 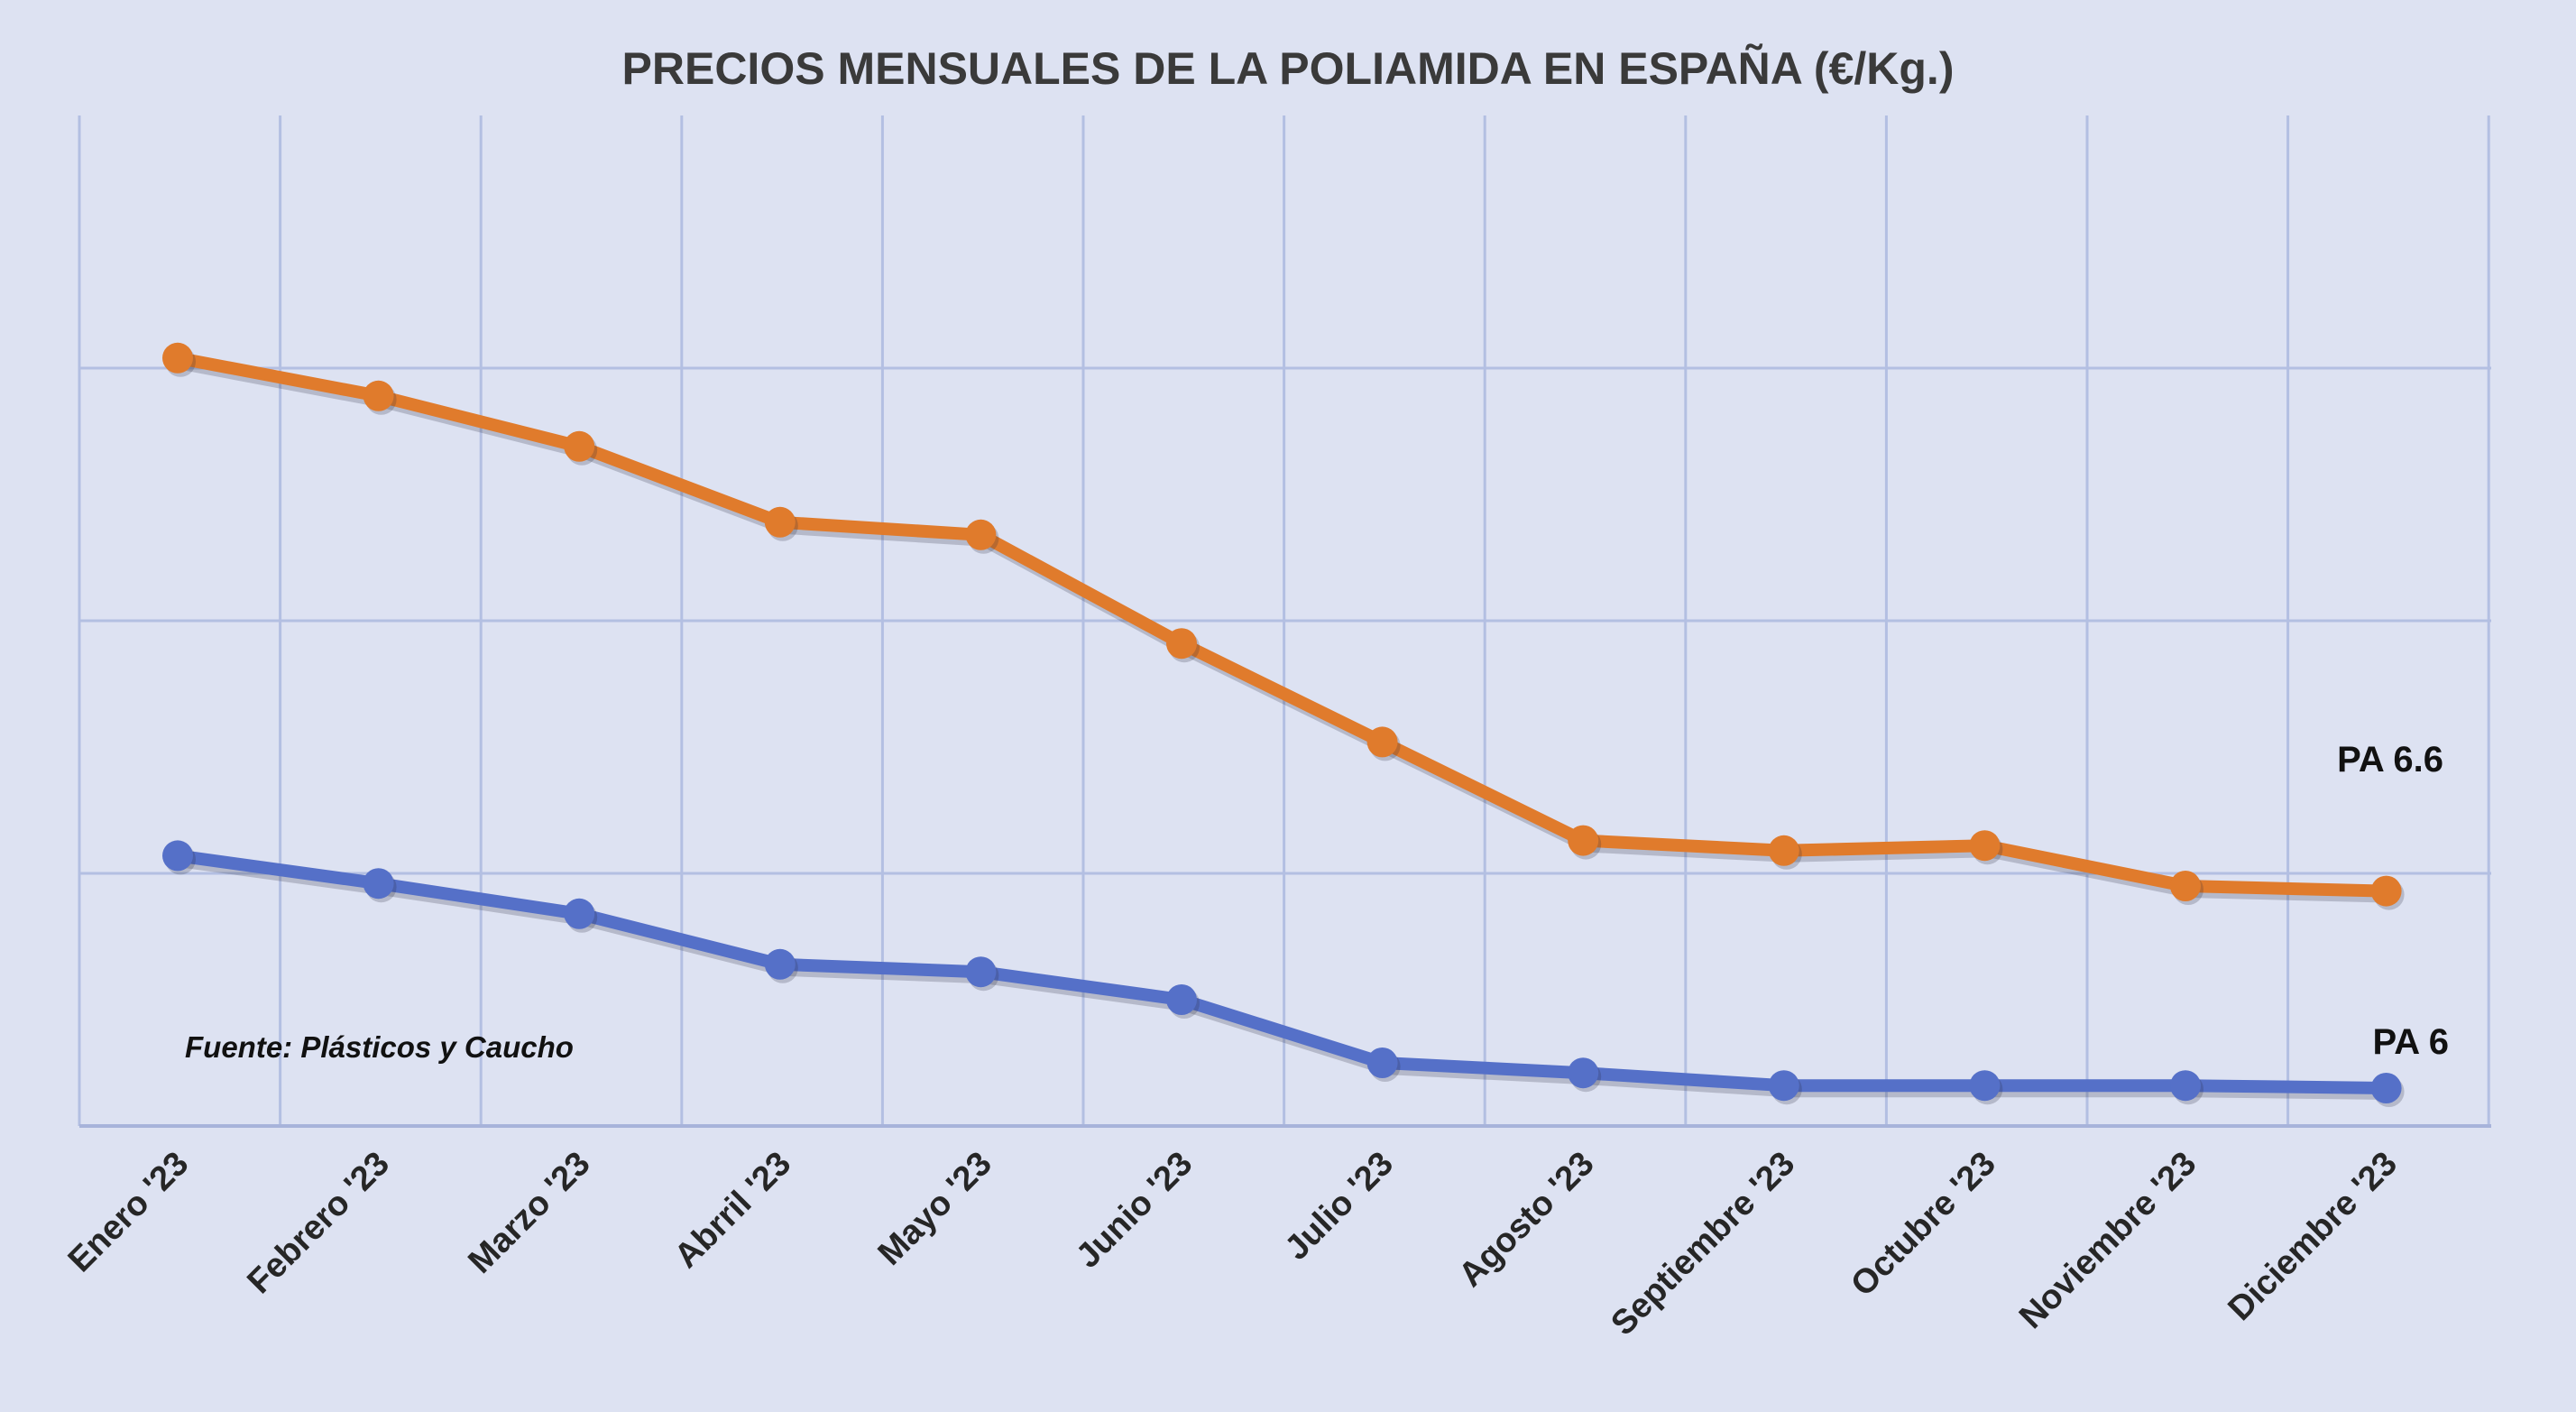 I want to click on source-note: Fuente: Plásticos y Caucho, so click(x=379, y=1047).